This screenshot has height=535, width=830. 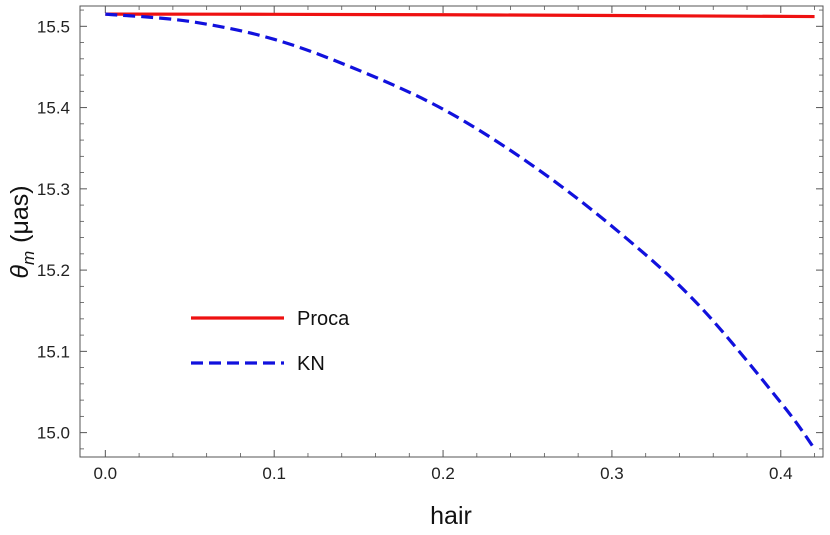 I want to click on y-tick-label: 15.3, so click(x=53, y=189).